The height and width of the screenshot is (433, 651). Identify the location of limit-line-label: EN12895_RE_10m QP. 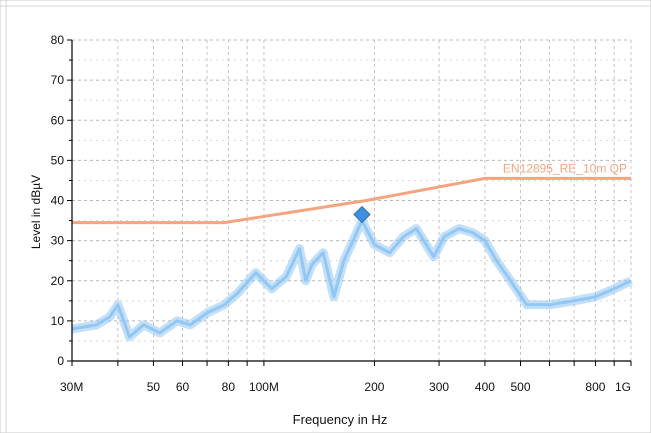
(565, 168).